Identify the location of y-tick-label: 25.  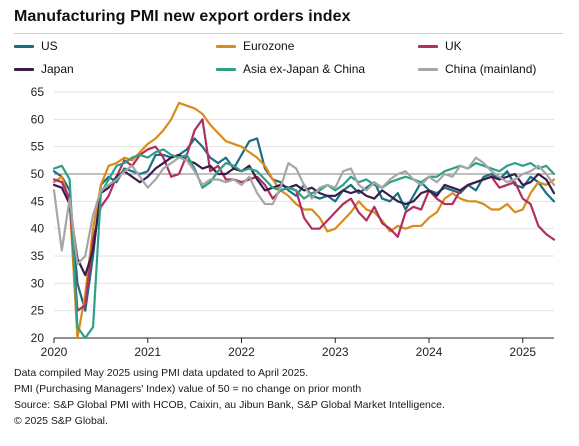
(38, 311).